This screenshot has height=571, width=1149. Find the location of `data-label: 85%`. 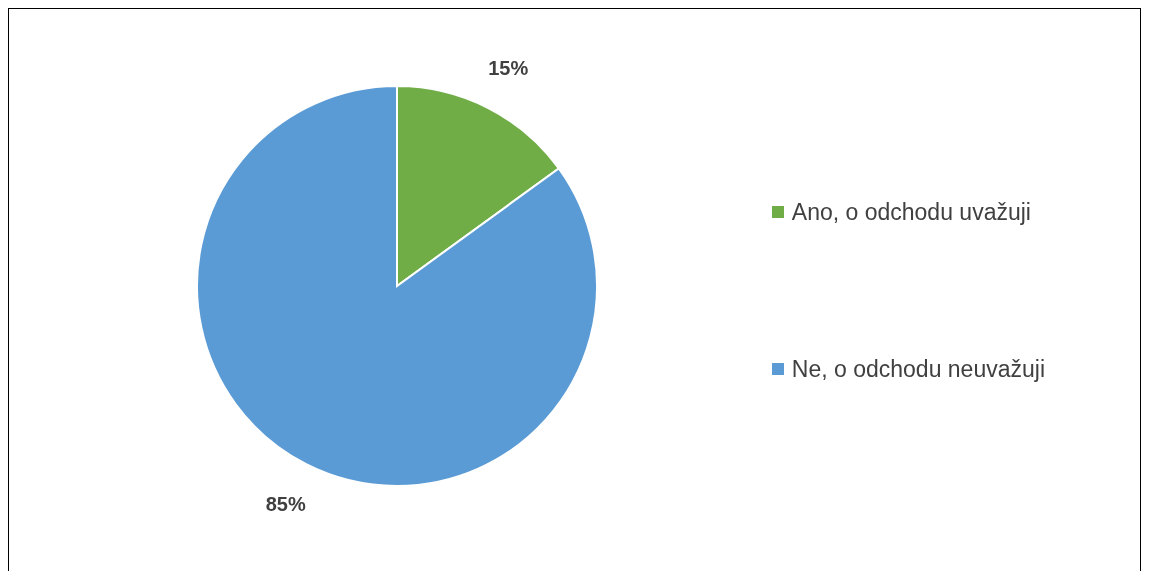

data-label: 85% is located at coordinates (285, 504).